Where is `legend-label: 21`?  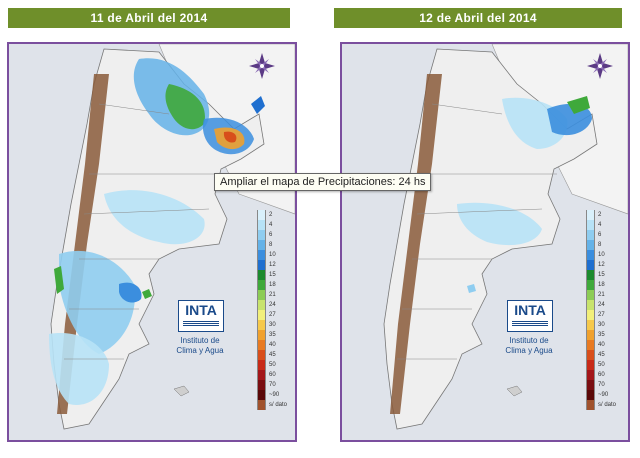
legend-label: 21 is located at coordinates (272, 295).